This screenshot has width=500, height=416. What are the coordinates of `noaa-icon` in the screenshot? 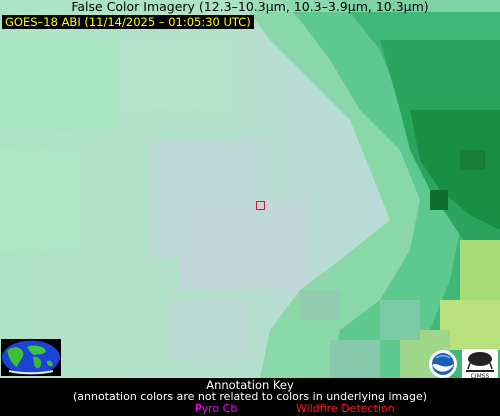 It's located at (443, 363).